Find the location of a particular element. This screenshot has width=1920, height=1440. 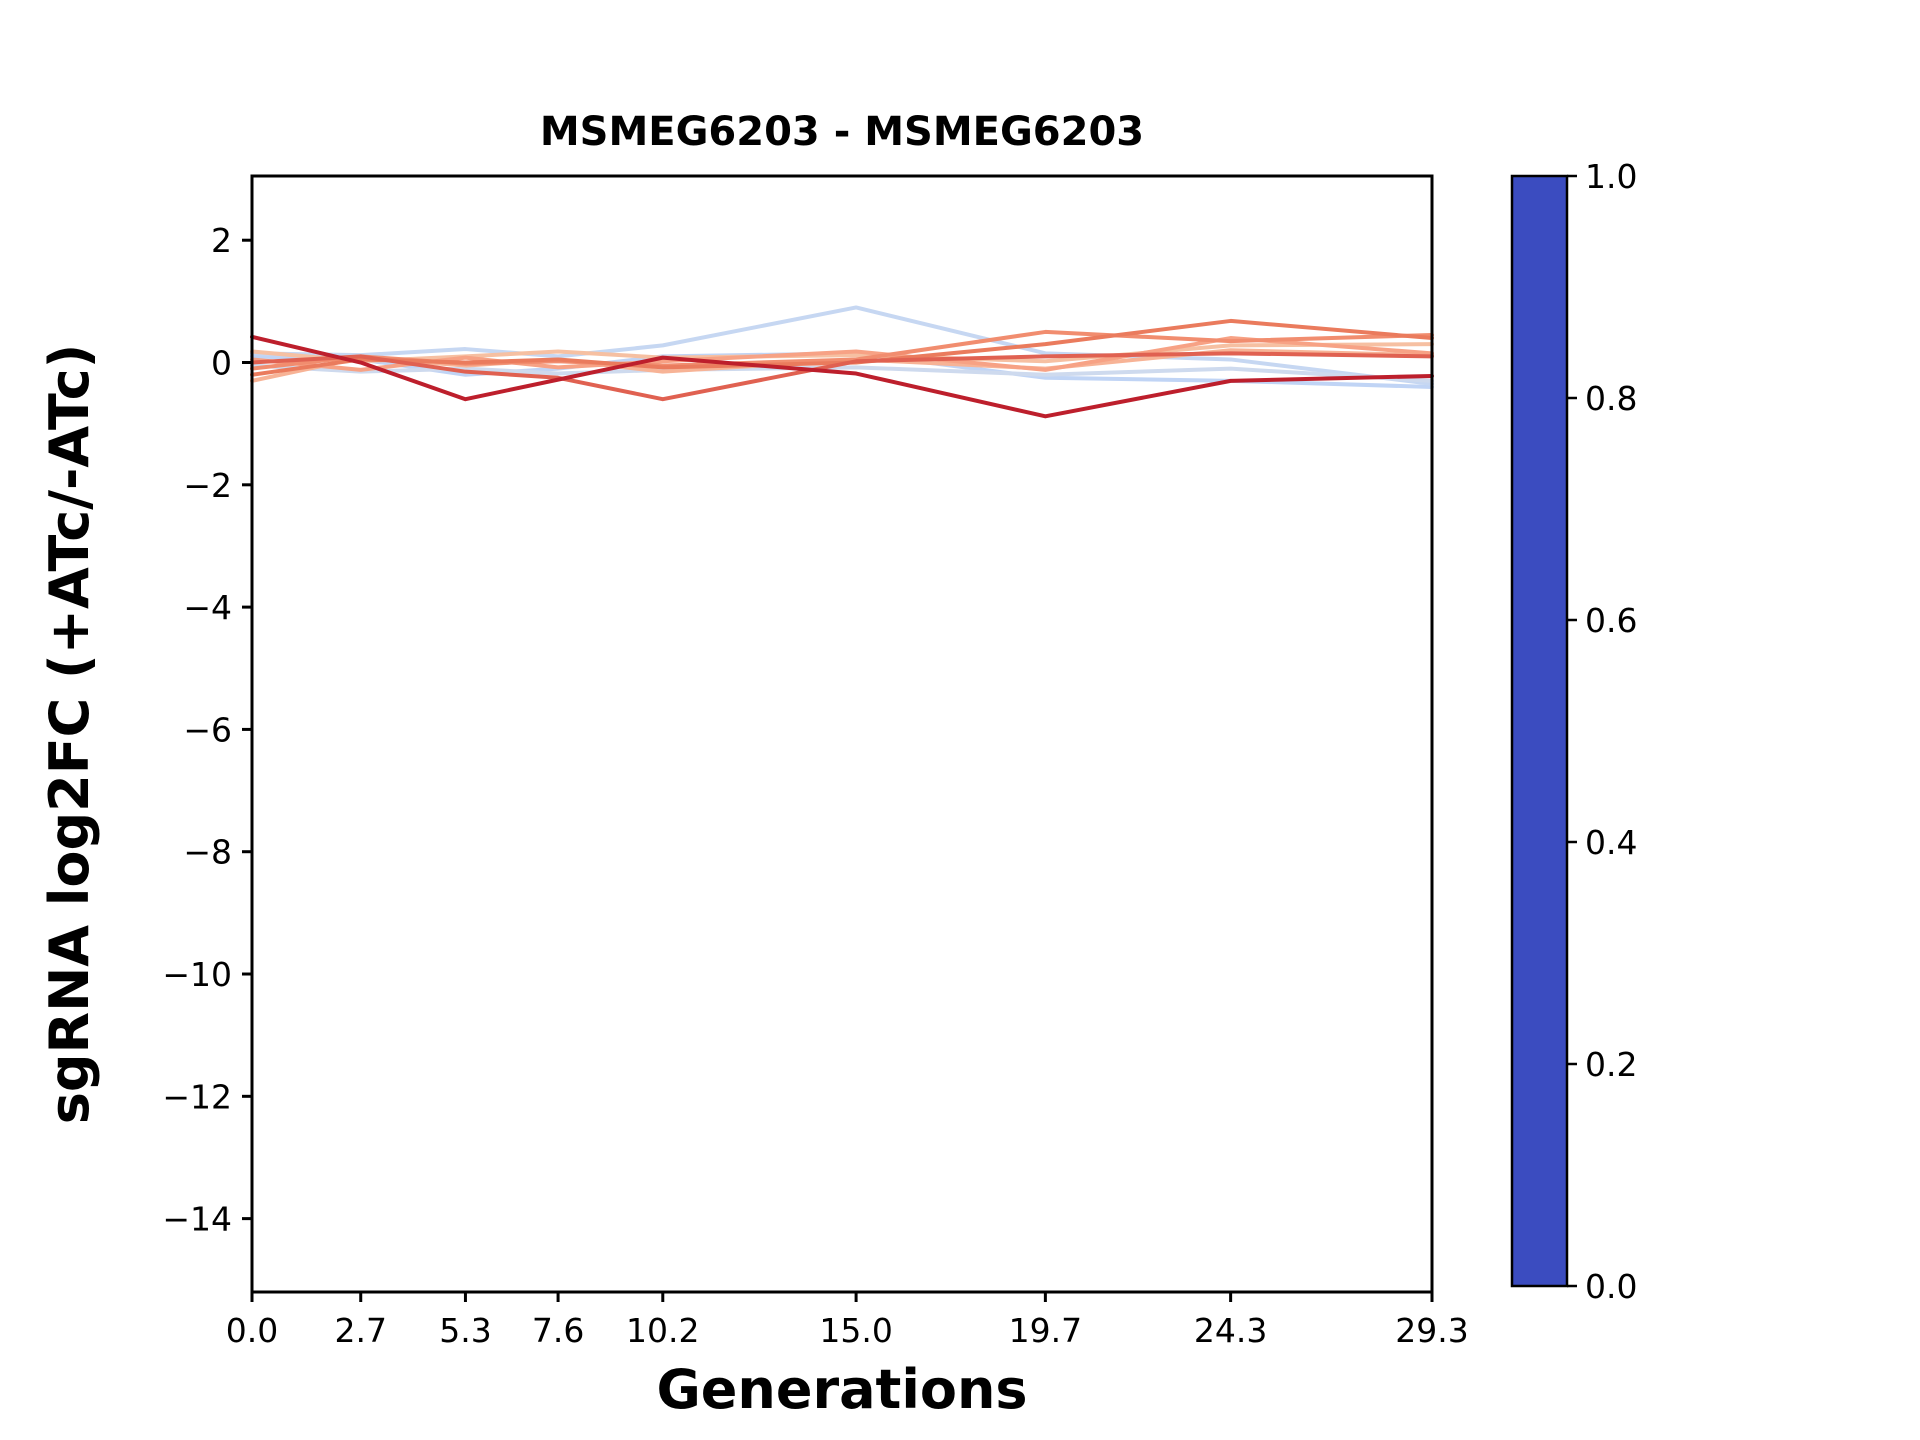

x-tick-label: 5.3 is located at coordinates (465, 1330).